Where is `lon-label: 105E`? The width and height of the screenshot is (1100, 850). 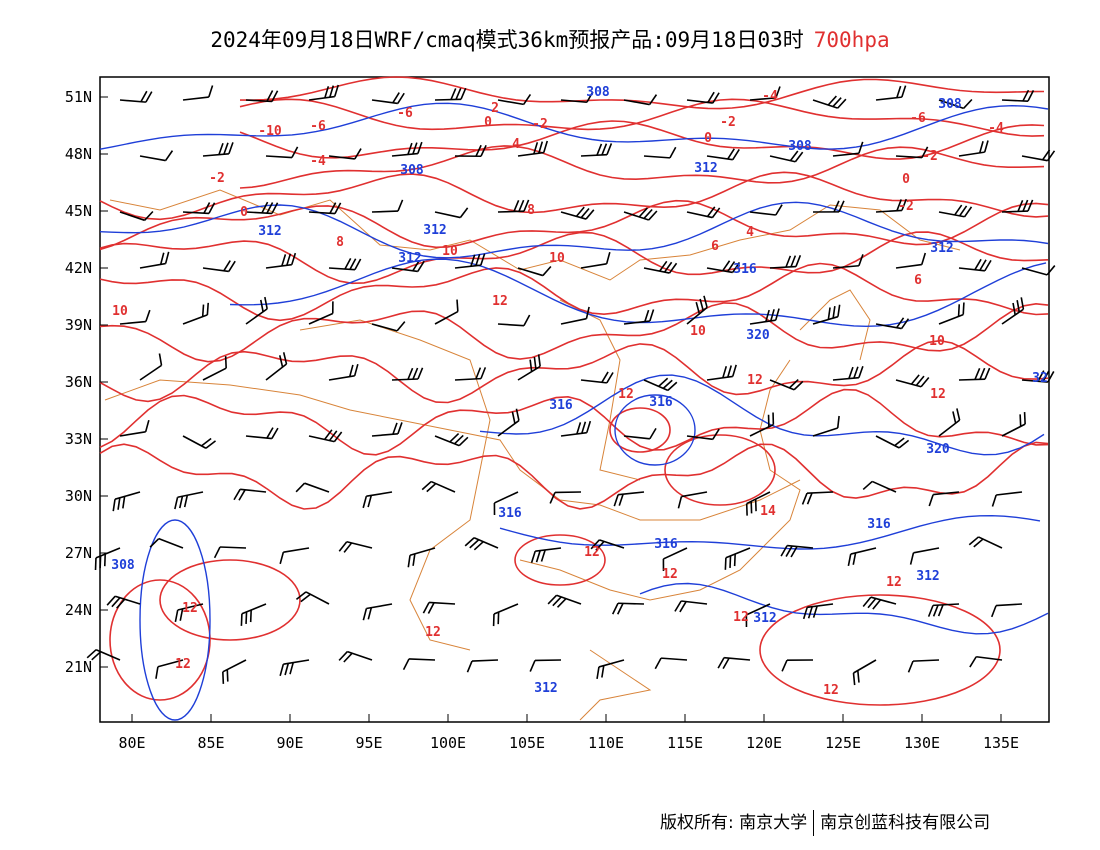
lon-label: 105E is located at coordinates (527, 743).